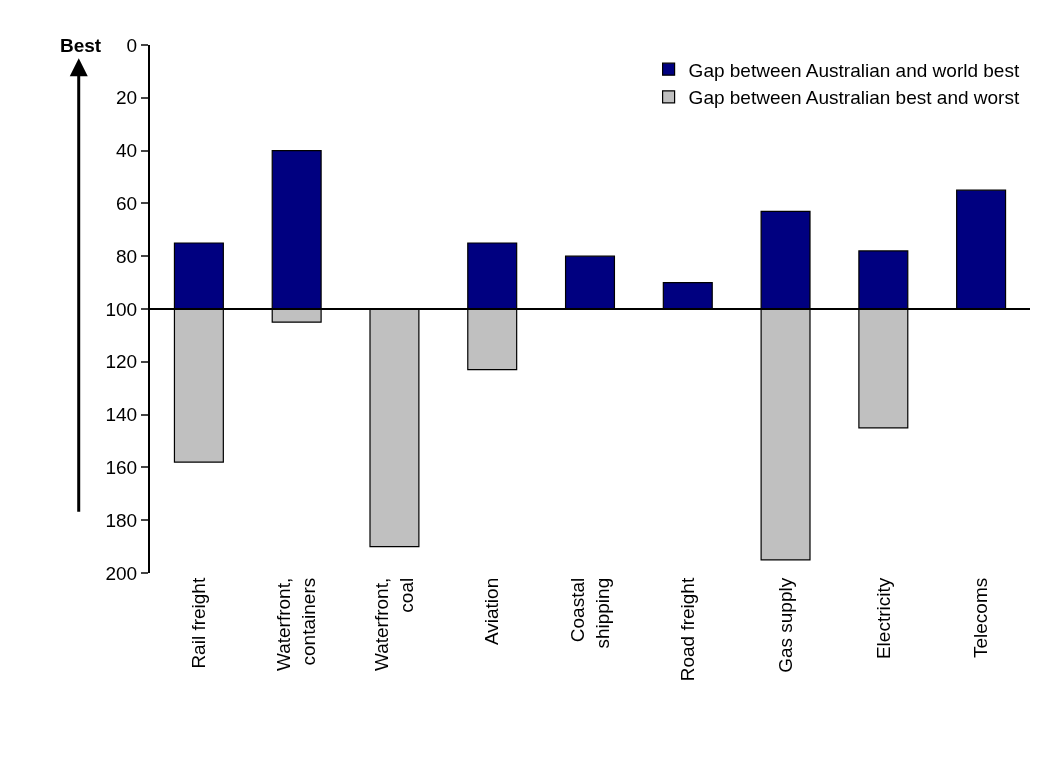  I want to click on y-tick-label: 80, so click(127, 256).